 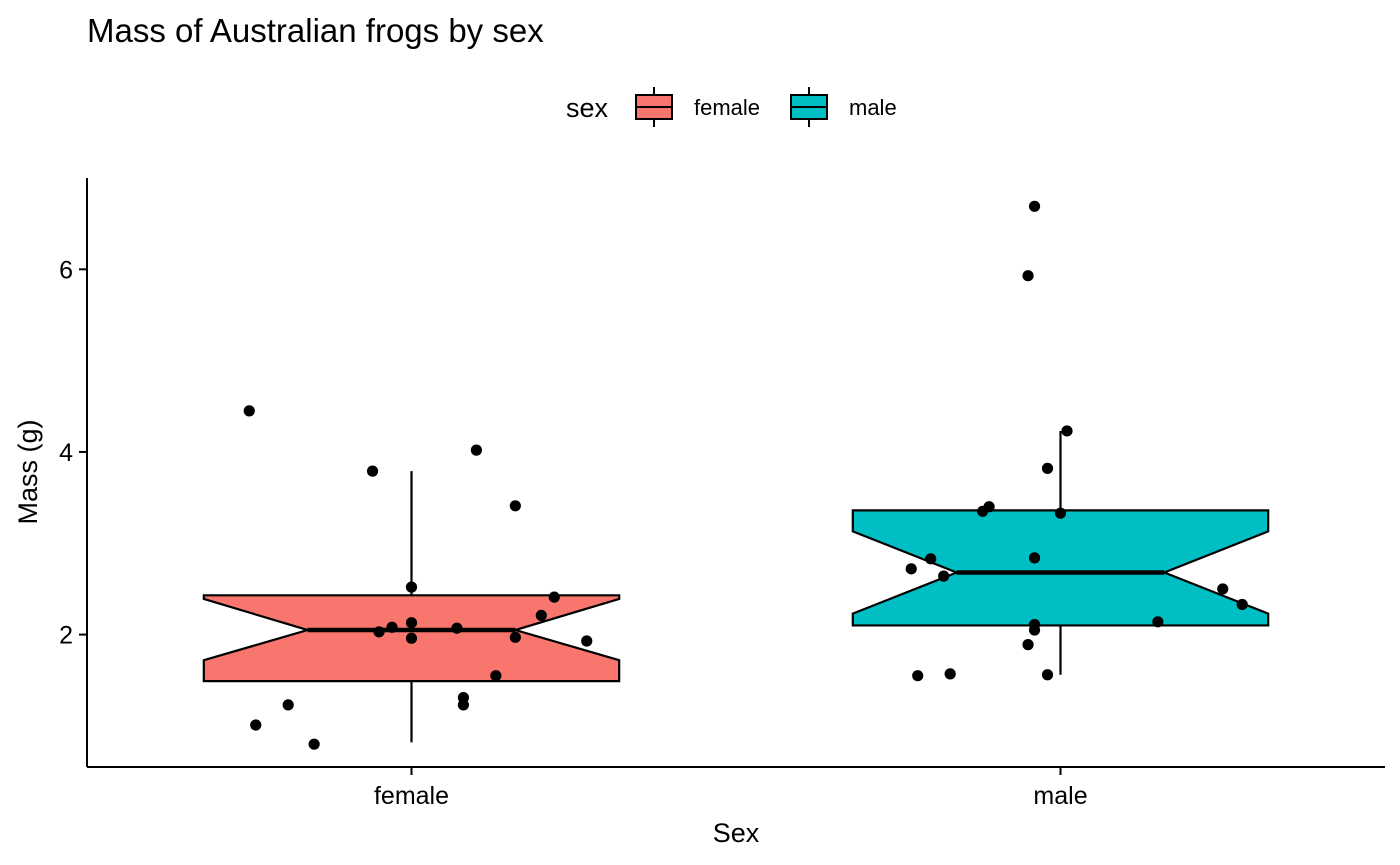 I want to click on x-tick-label-female: female, so click(x=411, y=796).